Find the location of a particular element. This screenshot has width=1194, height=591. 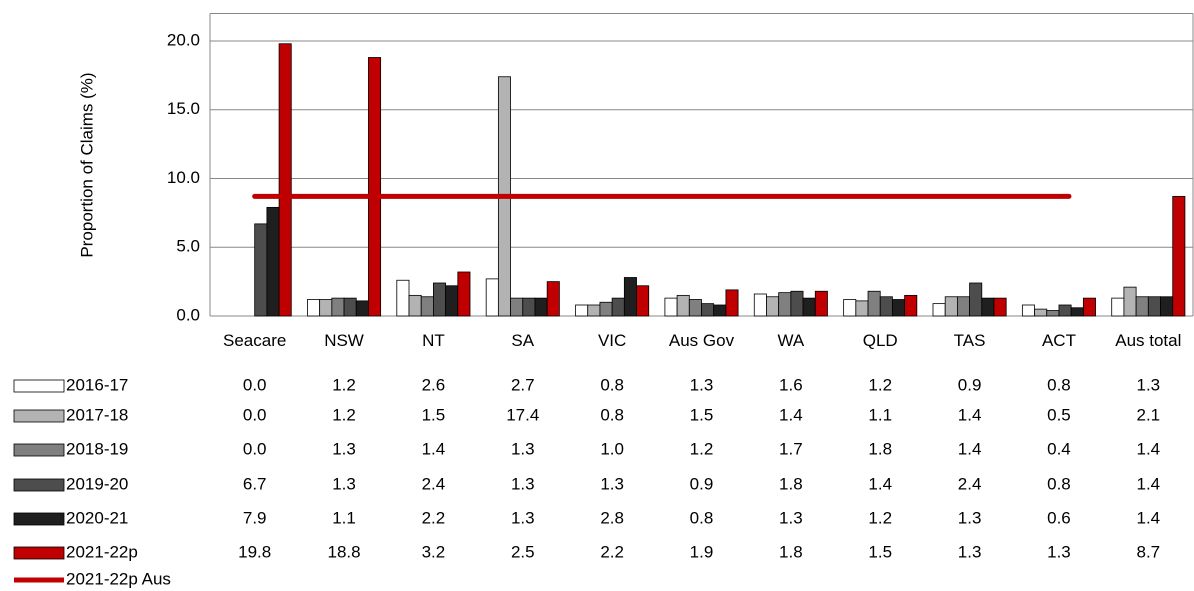

x-tick-label: Aus Gov is located at coordinates (701, 340).